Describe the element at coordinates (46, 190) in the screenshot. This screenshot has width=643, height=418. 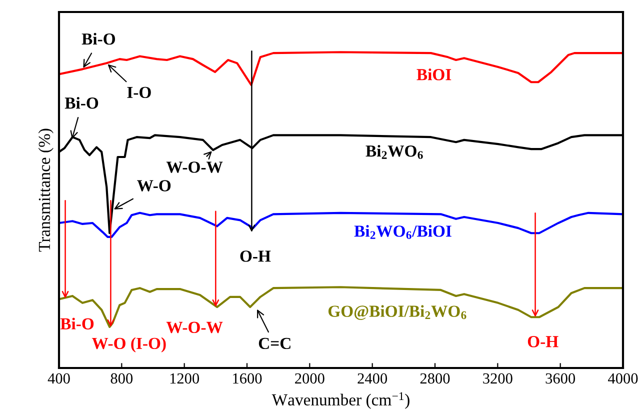
I see `y-axis-title: Transmittance (%)` at that location.